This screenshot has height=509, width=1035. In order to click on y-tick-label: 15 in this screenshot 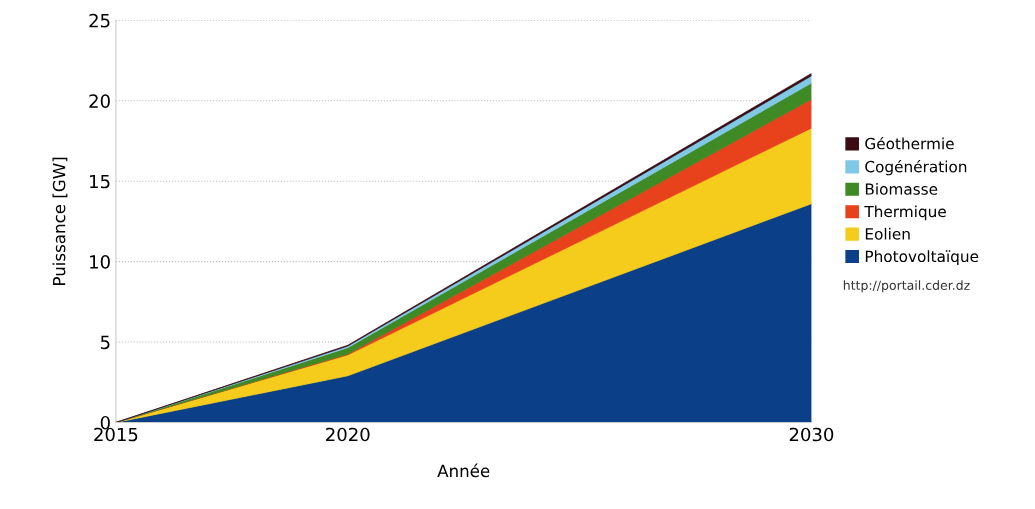, I will do `click(100, 181)`.